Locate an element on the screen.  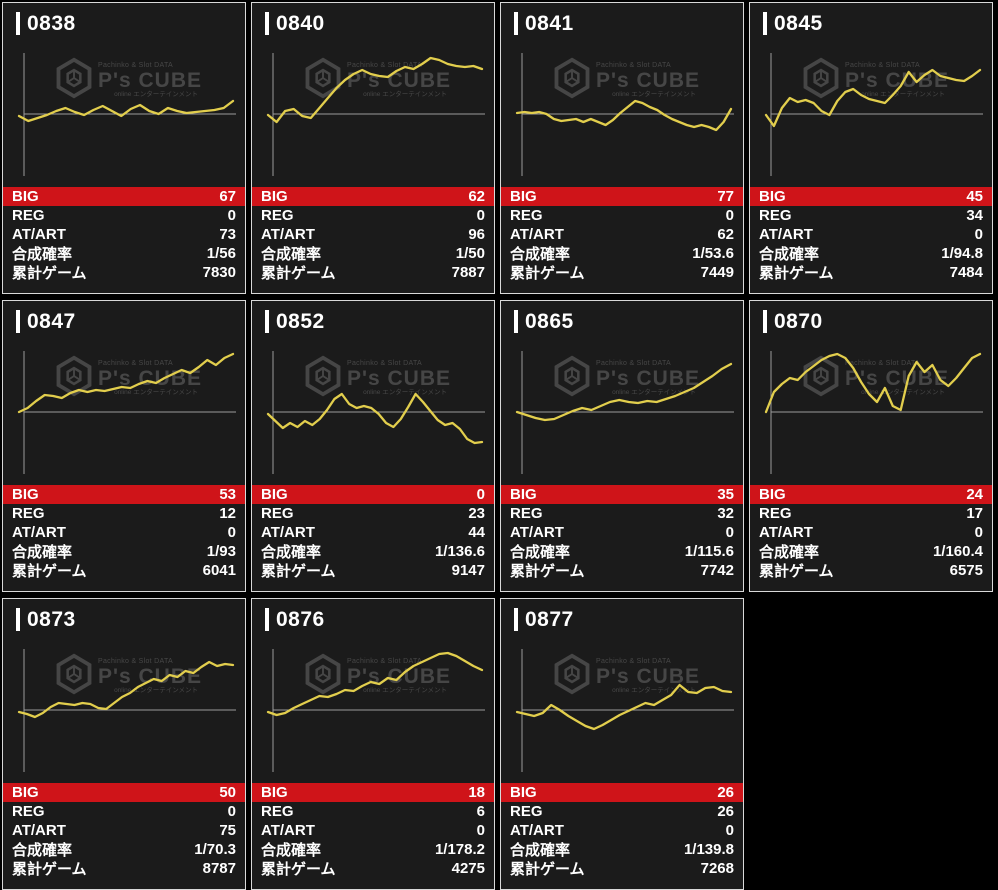
total-games-value: 8787 is located at coordinates (219, 868).